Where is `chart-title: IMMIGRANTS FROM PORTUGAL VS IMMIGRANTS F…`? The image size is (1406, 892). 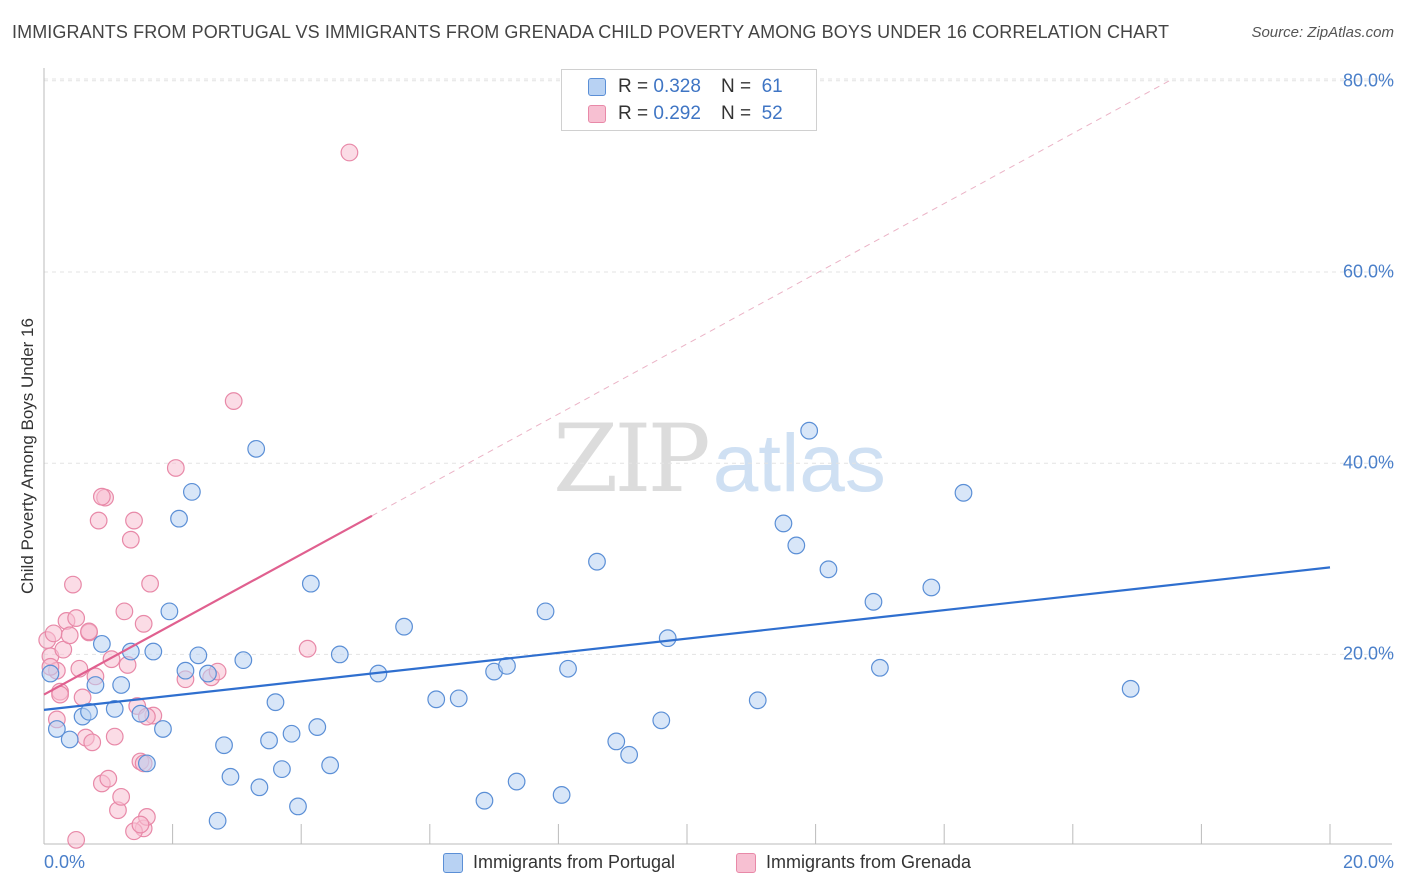
chart-title: IMMIGRANTS FROM PORTUGAL VS IMMIGRANTS F… is located at coordinates (591, 32).